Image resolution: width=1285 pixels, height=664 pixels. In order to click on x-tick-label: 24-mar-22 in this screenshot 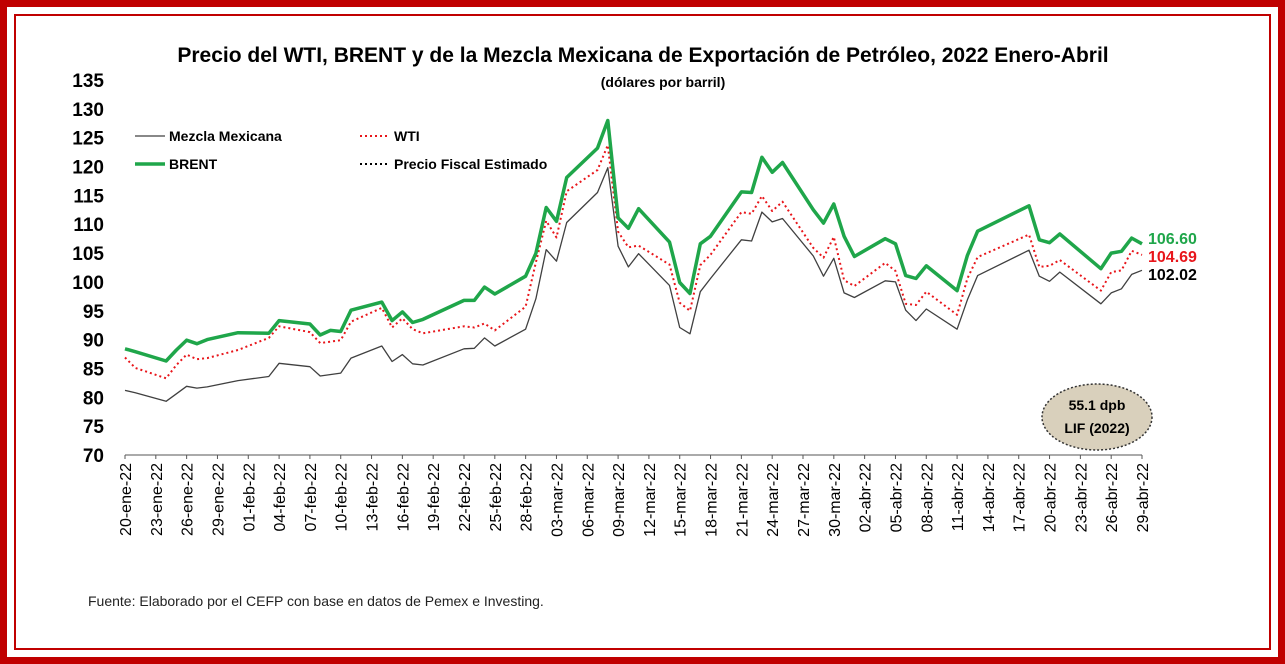, I will do `click(773, 500)`.